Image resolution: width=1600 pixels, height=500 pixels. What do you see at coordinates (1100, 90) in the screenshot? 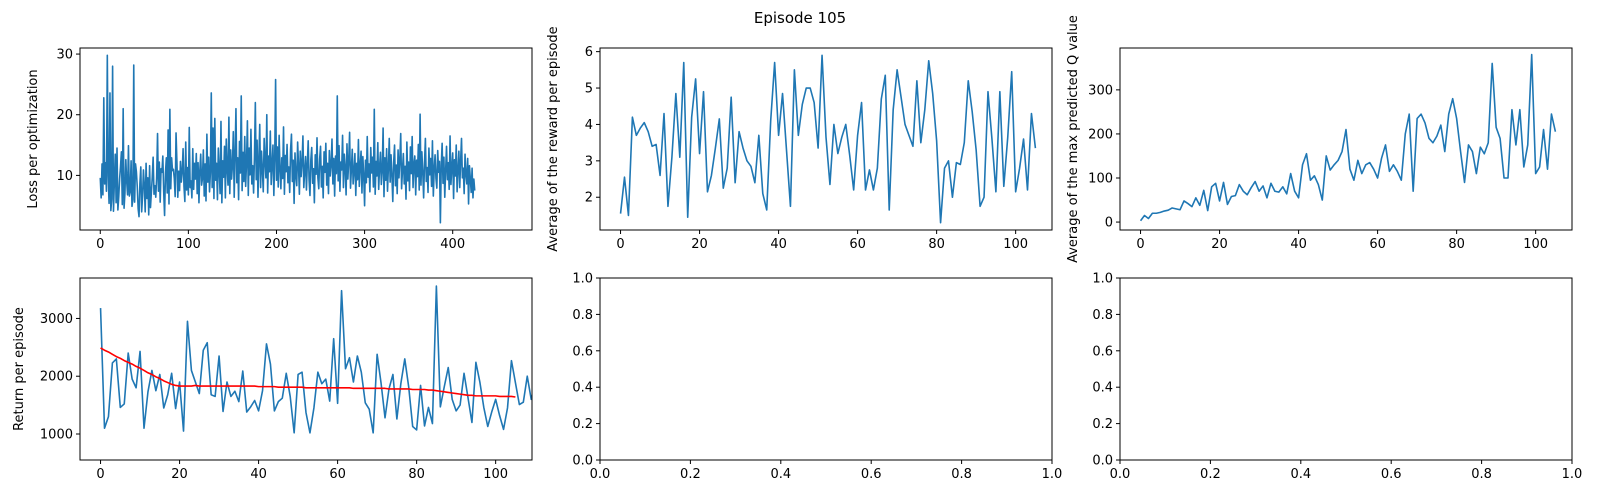
I see `y-tick-label: 300` at bounding box center [1100, 90].